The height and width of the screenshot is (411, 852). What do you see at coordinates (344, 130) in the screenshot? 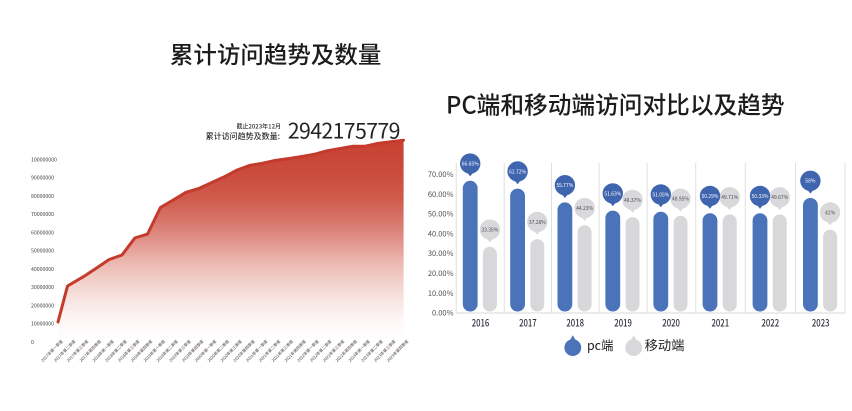
I see `svg-text: 2942175779` at bounding box center [344, 130].